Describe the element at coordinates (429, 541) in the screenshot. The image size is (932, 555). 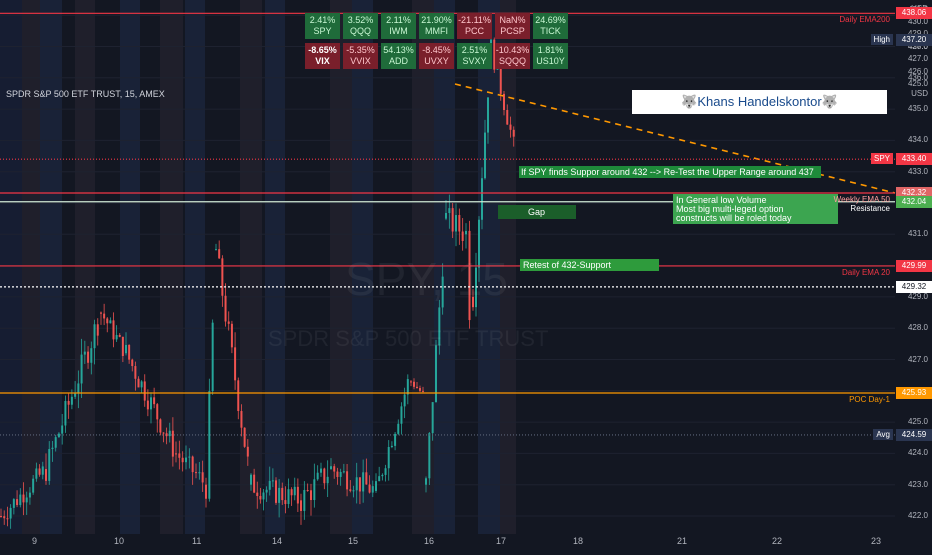
I see `x-tick-label: 16` at that location.